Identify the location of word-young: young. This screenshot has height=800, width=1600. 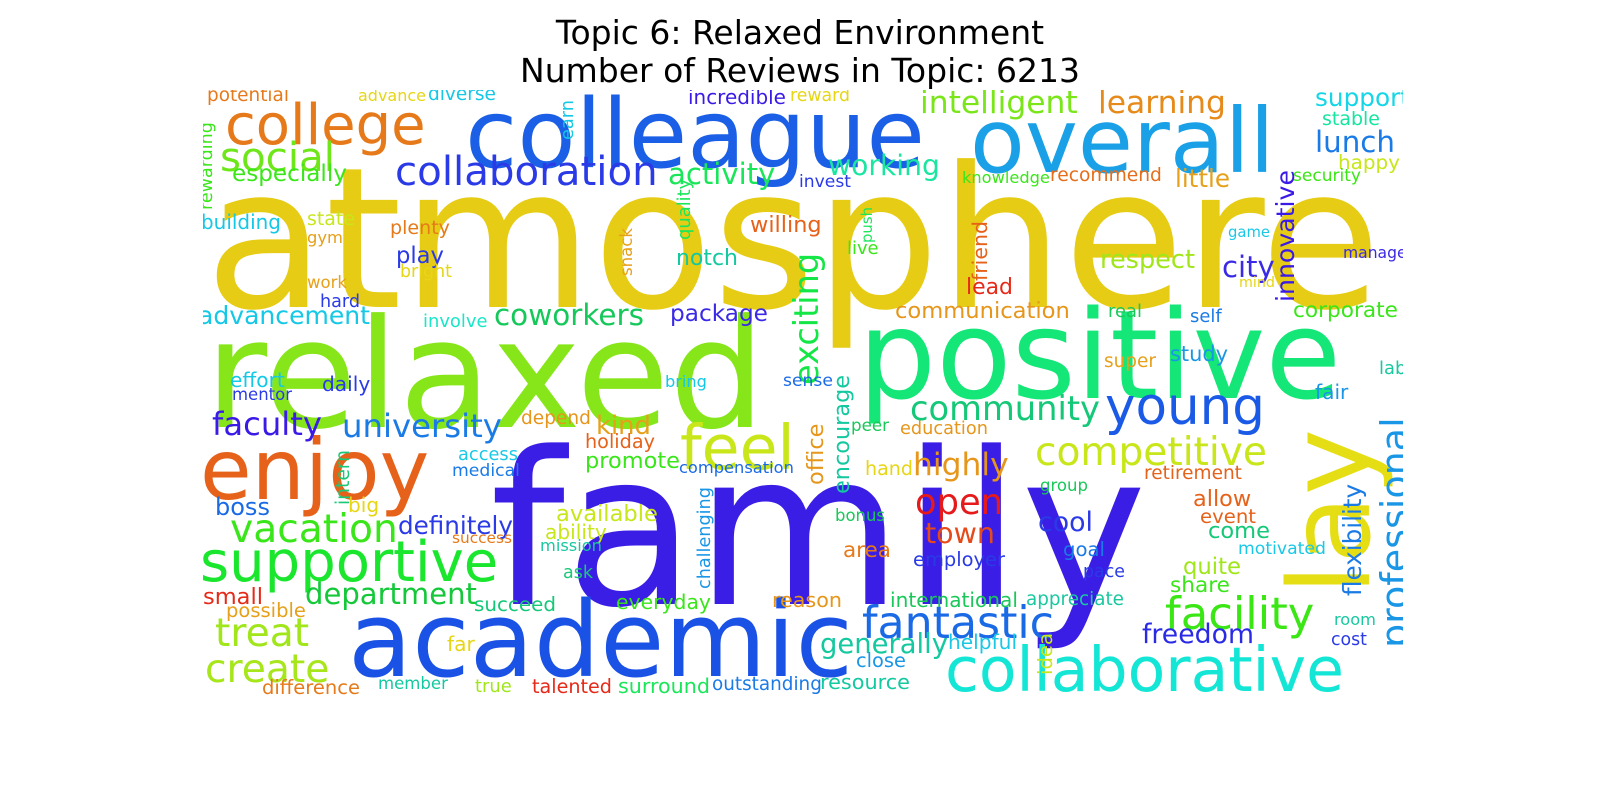
(1185, 407).